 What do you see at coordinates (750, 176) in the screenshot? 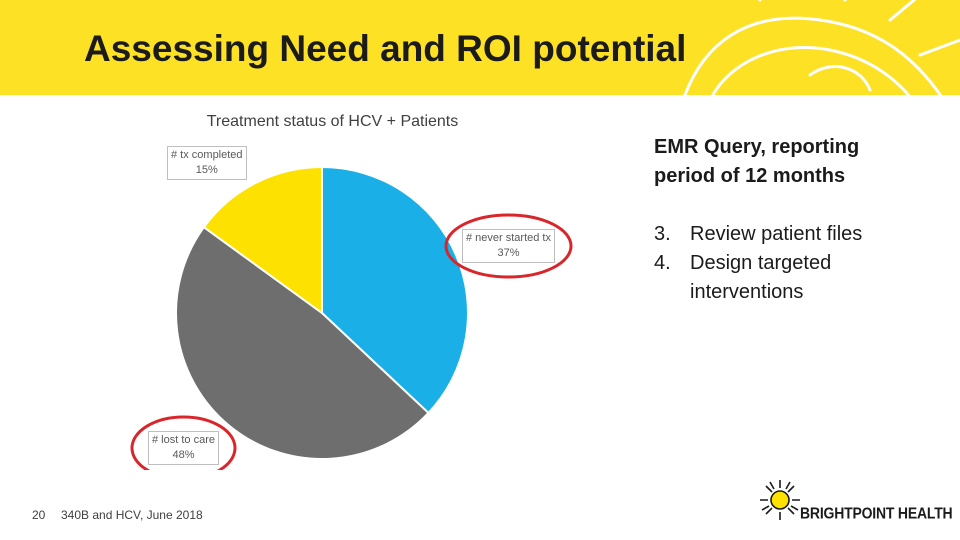
I see `query-heading-line: period of 12 months` at bounding box center [750, 176].